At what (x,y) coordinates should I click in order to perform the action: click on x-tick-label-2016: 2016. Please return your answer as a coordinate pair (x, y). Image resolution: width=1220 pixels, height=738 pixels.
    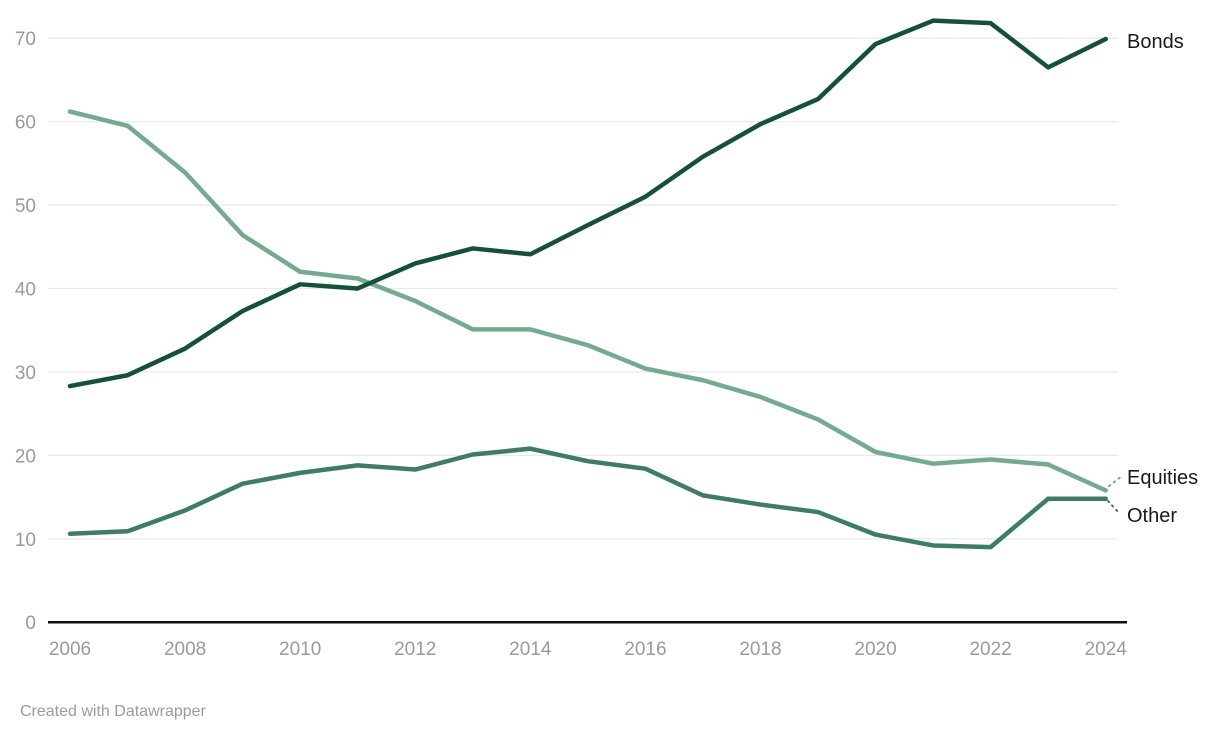
    Looking at the image, I should click on (645, 649).